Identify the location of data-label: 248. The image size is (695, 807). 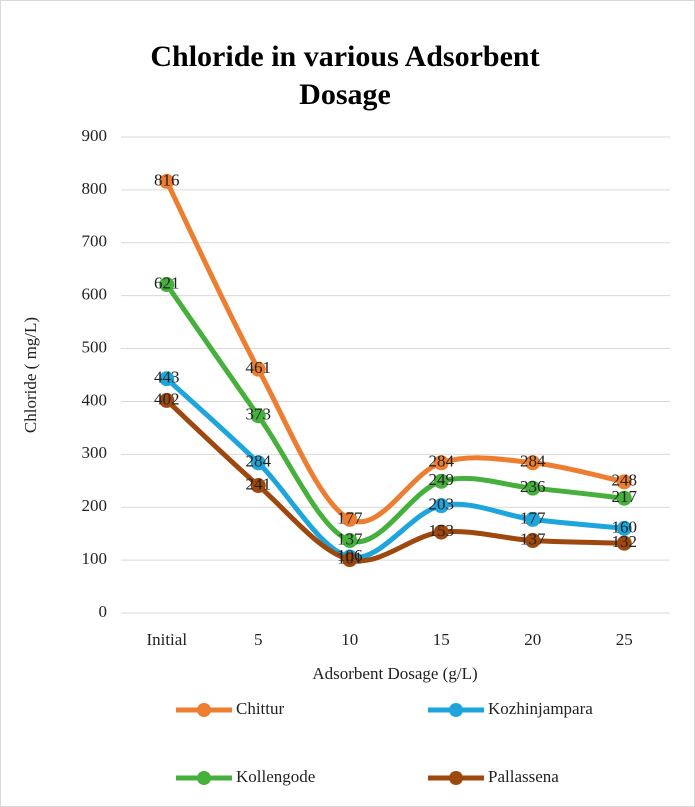
(625, 480).